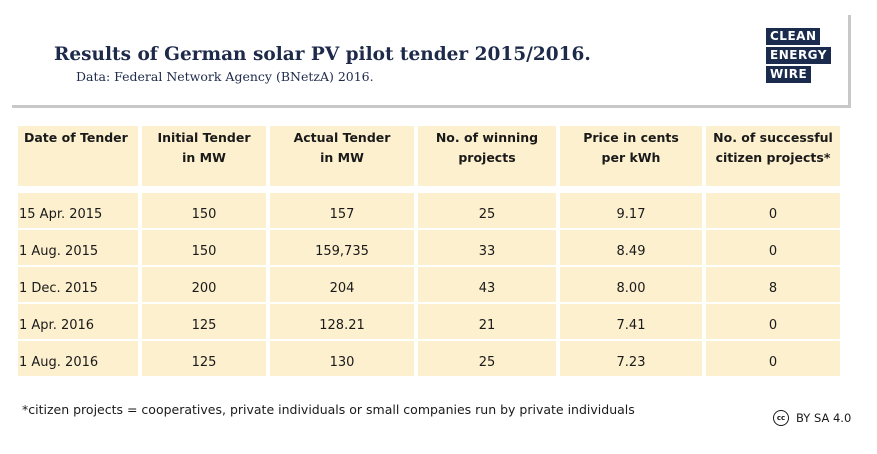 The width and height of the screenshot is (877, 454). I want to click on column-header-line: Date of Tender, so click(76, 137).